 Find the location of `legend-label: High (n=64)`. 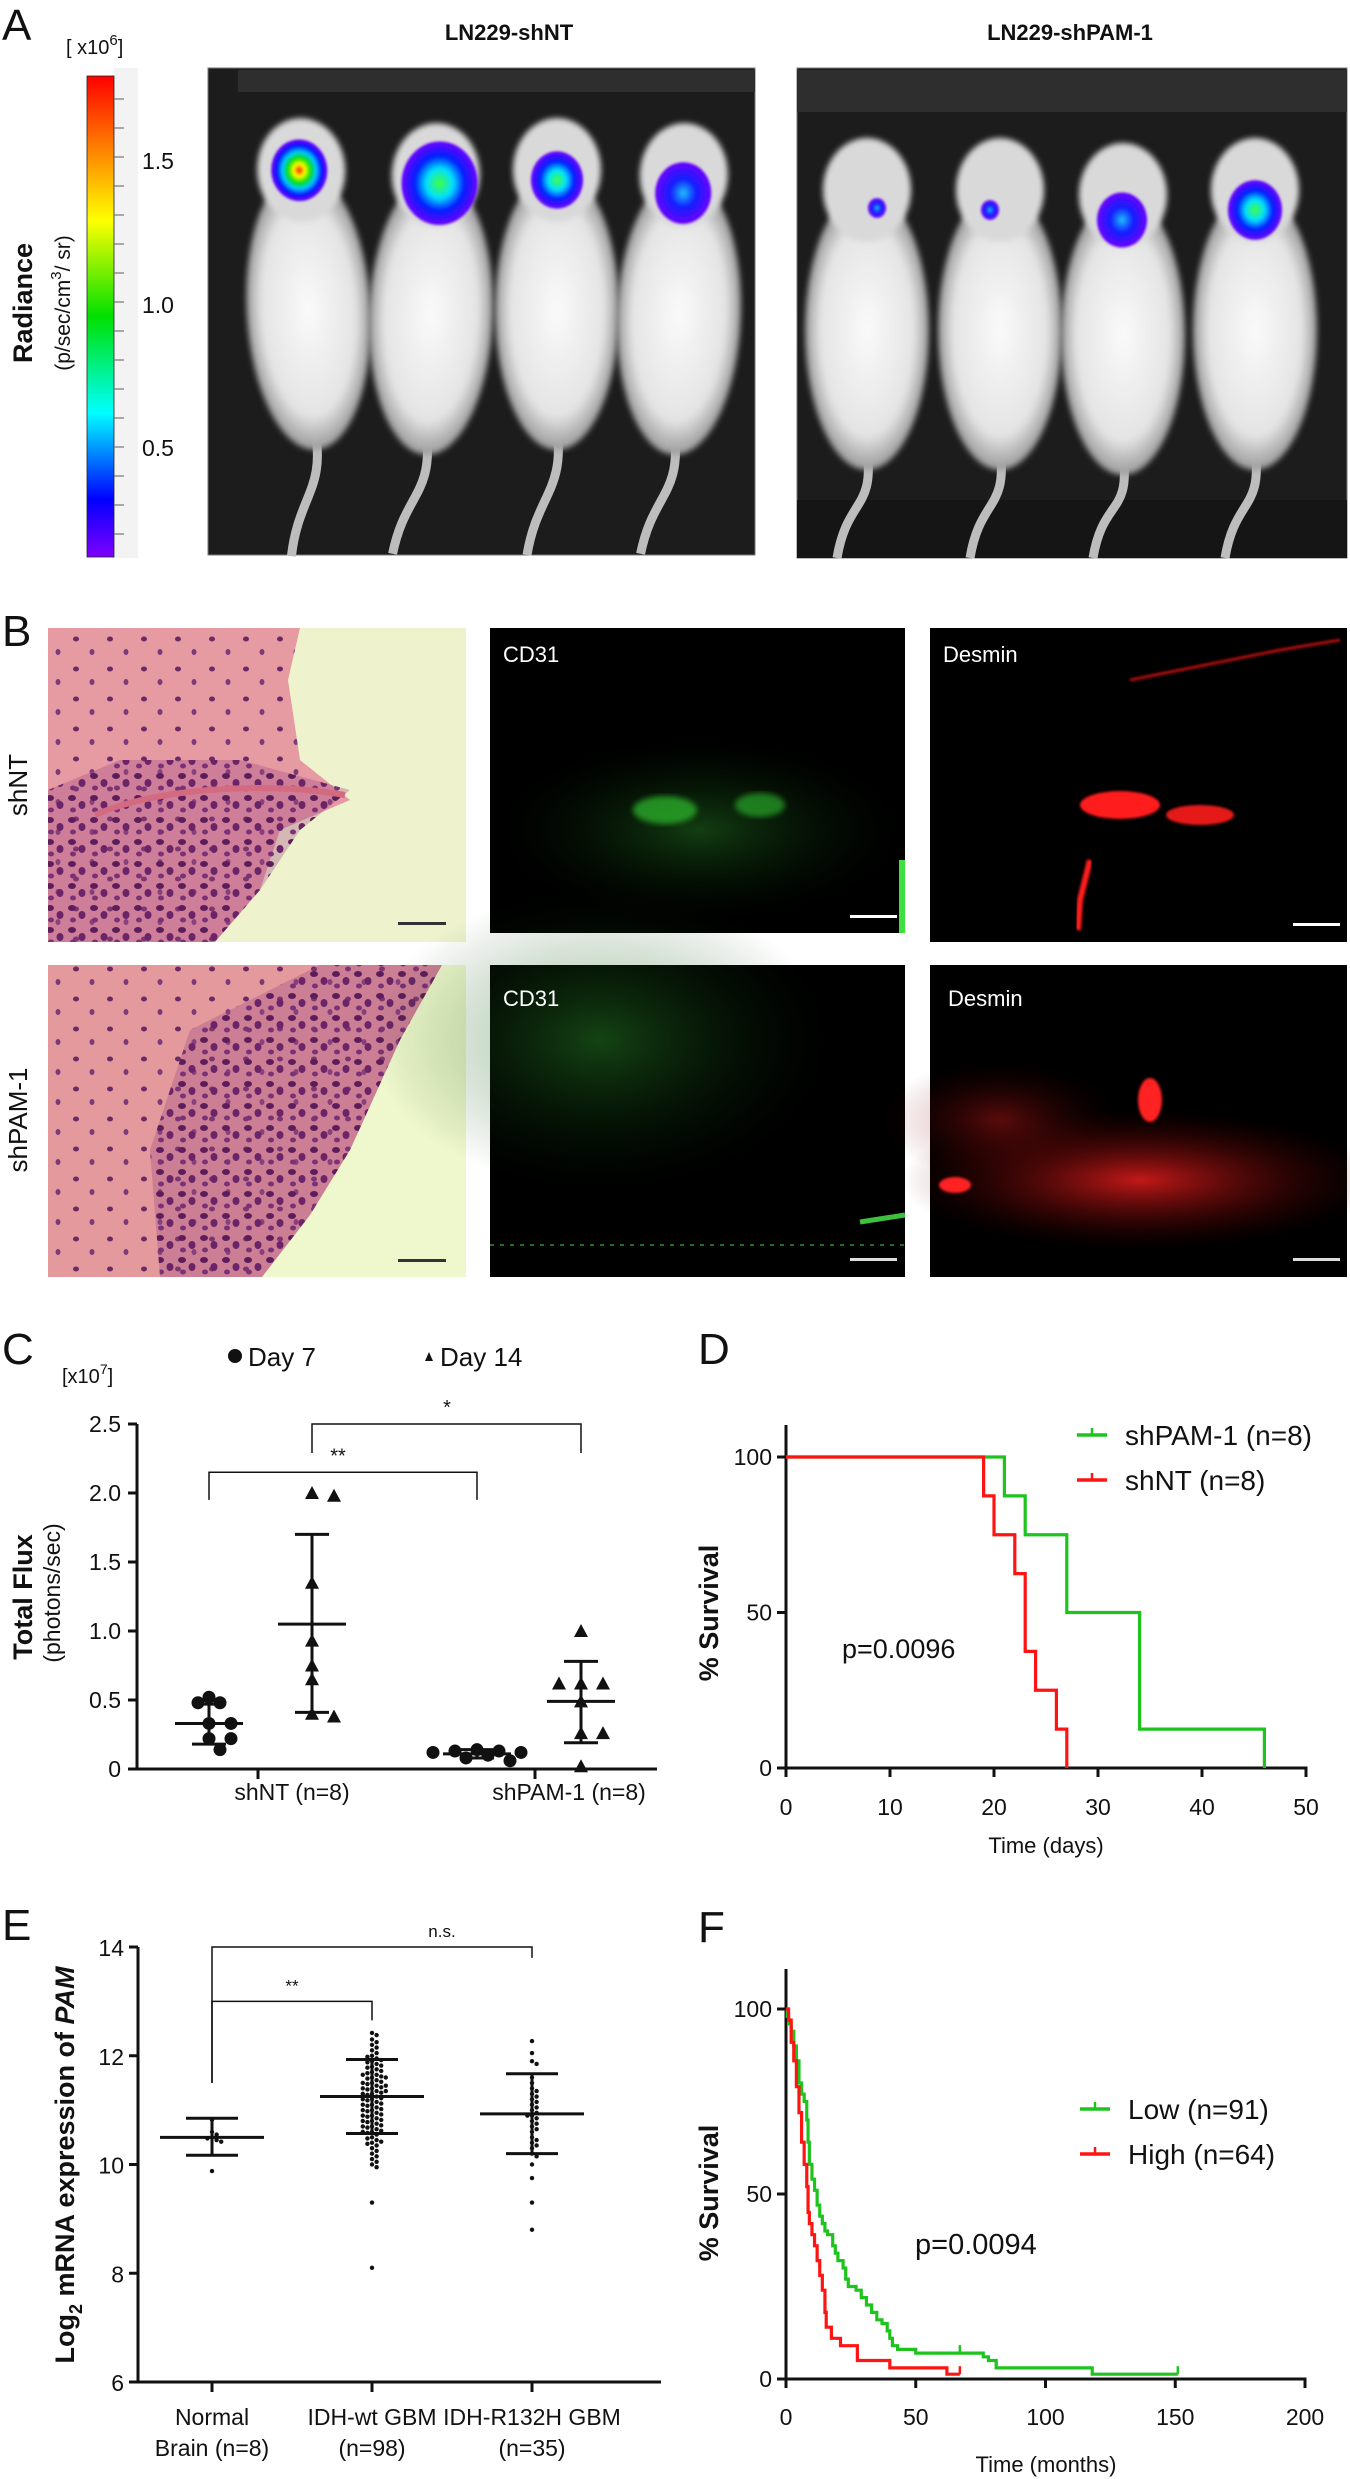

legend-label: High (n=64) is located at coordinates (1201, 2154).